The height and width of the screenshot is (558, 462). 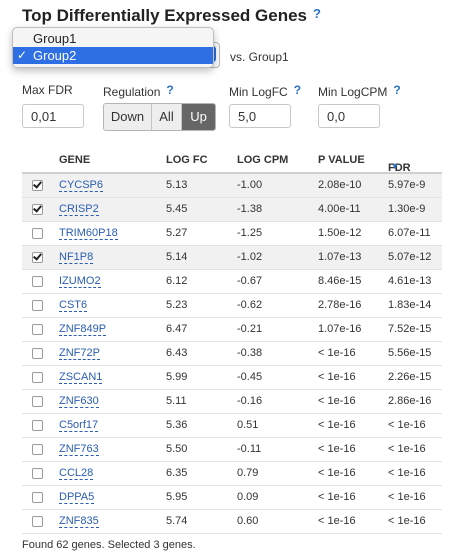 What do you see at coordinates (53, 116) in the screenshot?
I see `max-fdr-input` at bounding box center [53, 116].